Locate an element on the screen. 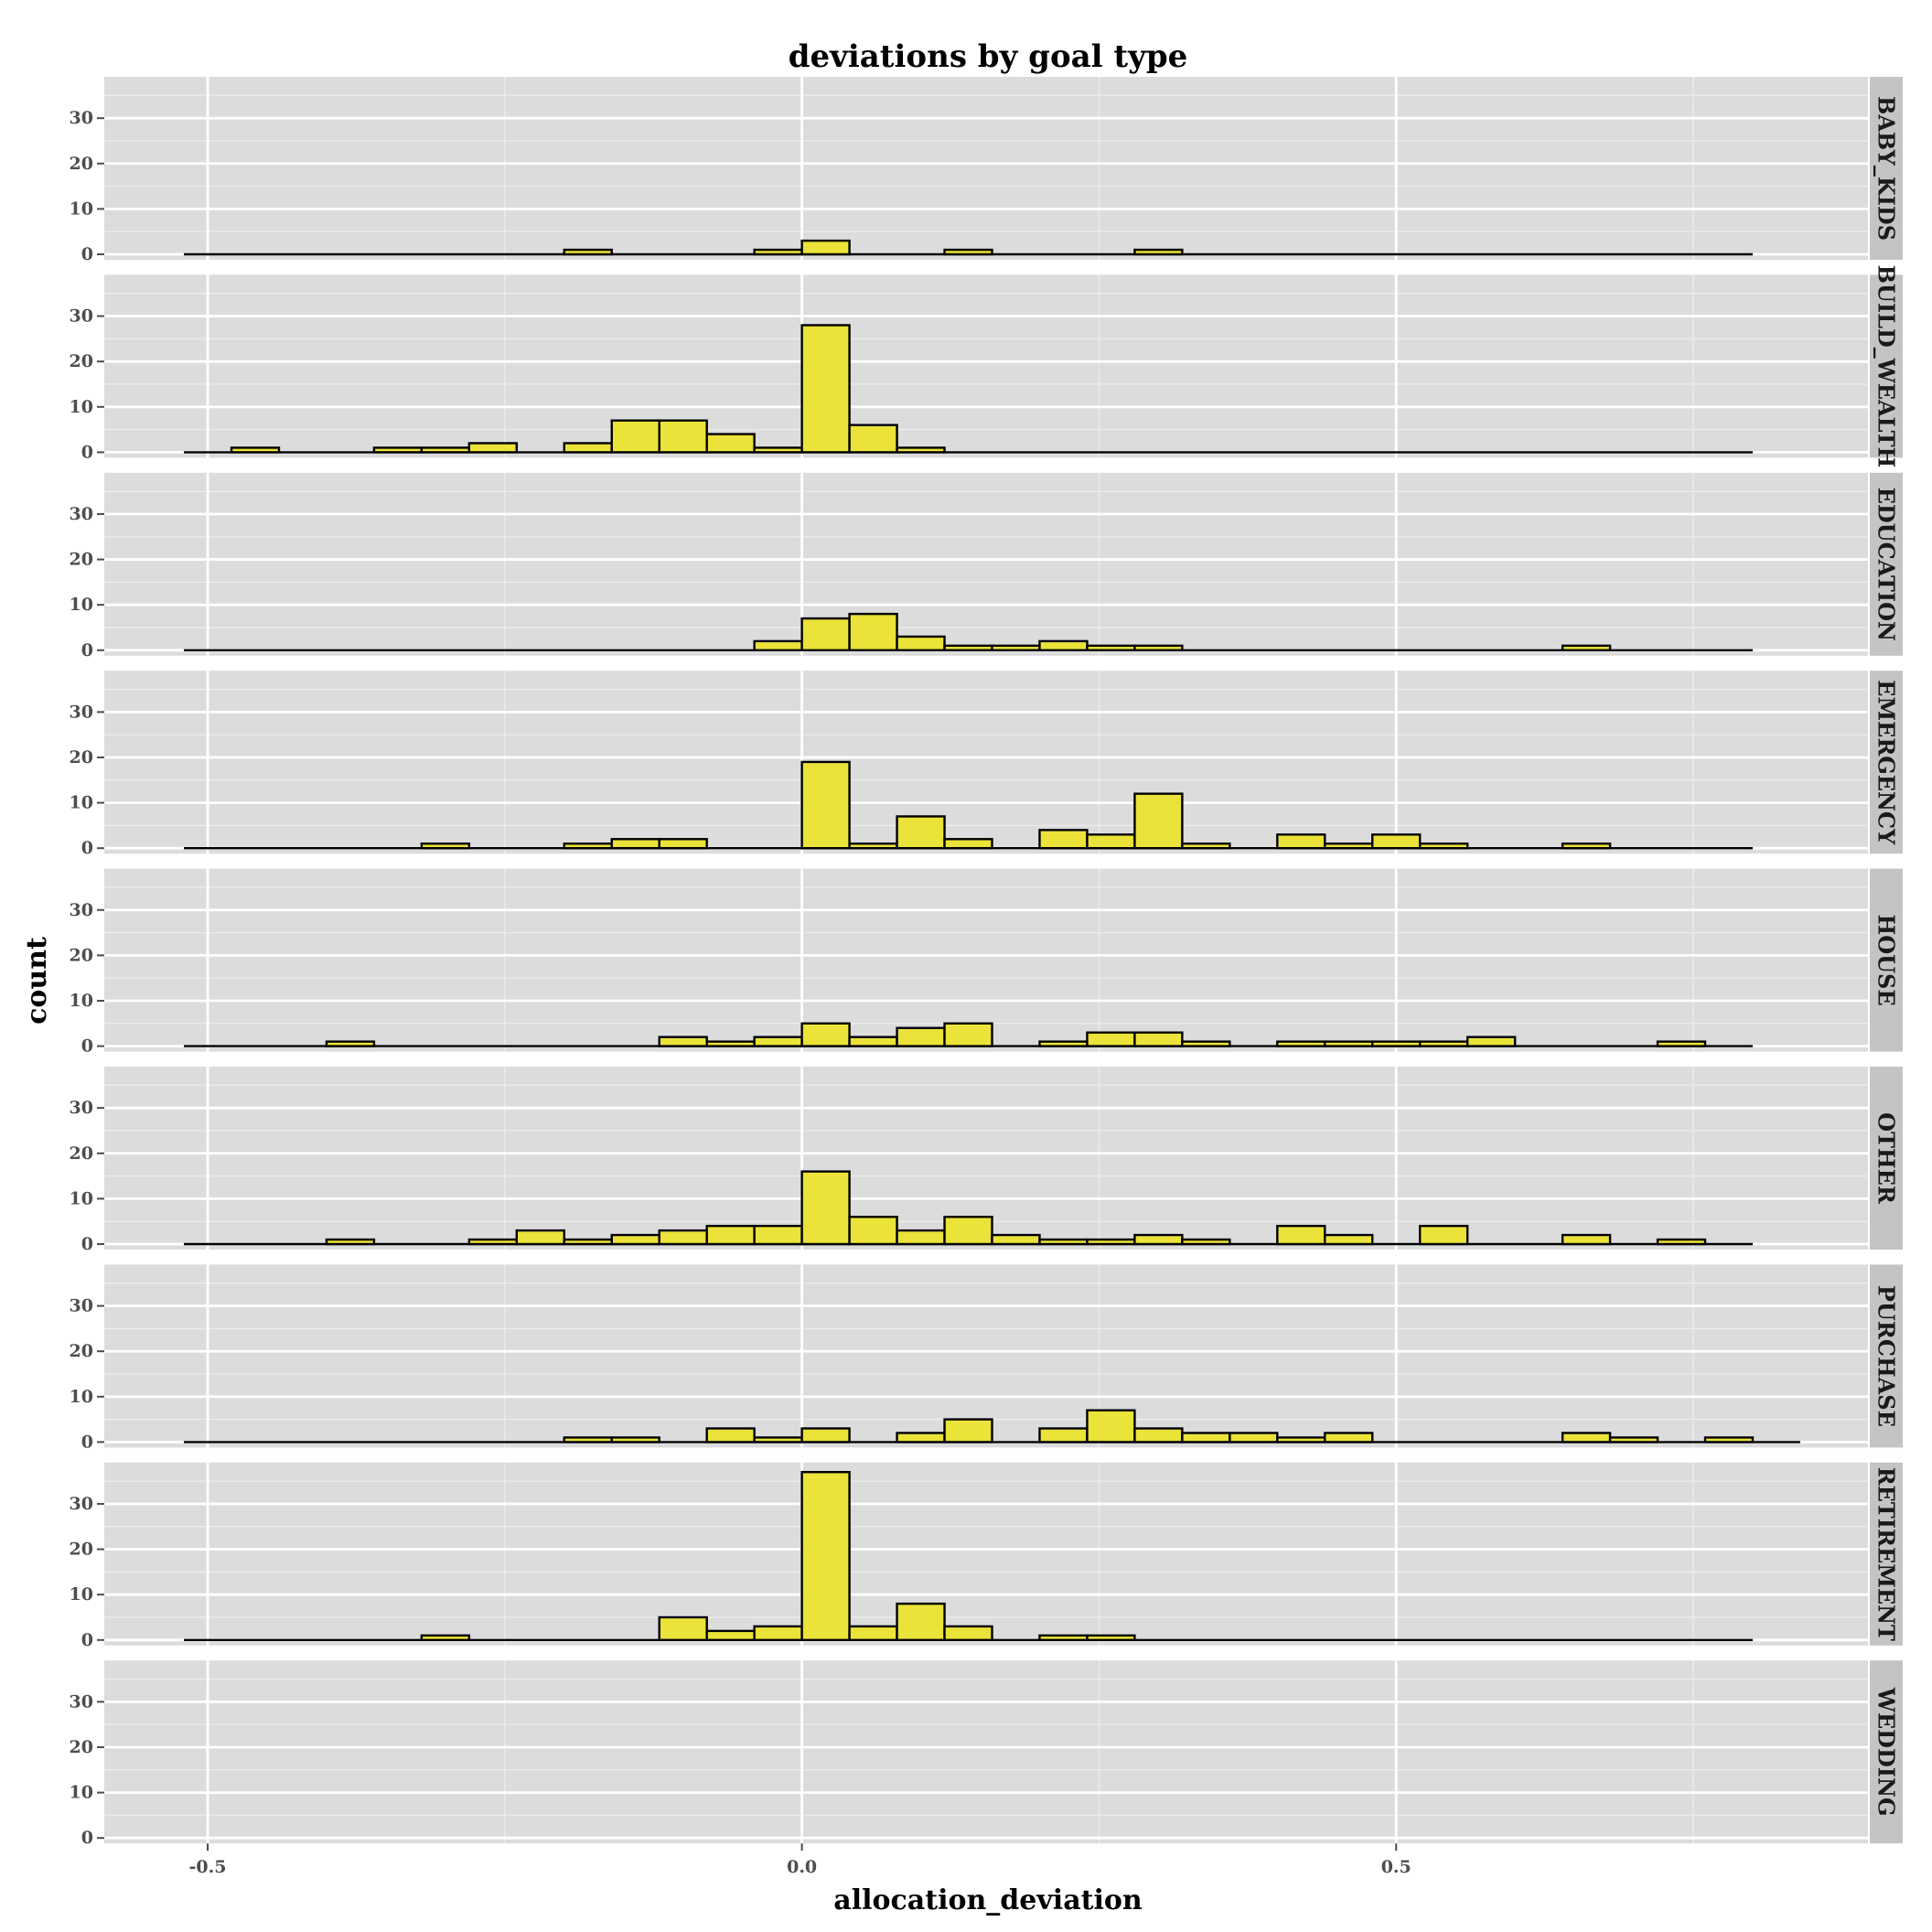 The width and height of the screenshot is (1932, 1932). facet-panel-build-wealth: 0 10 20 30 BUILD_WEALTH is located at coordinates (986, 366).